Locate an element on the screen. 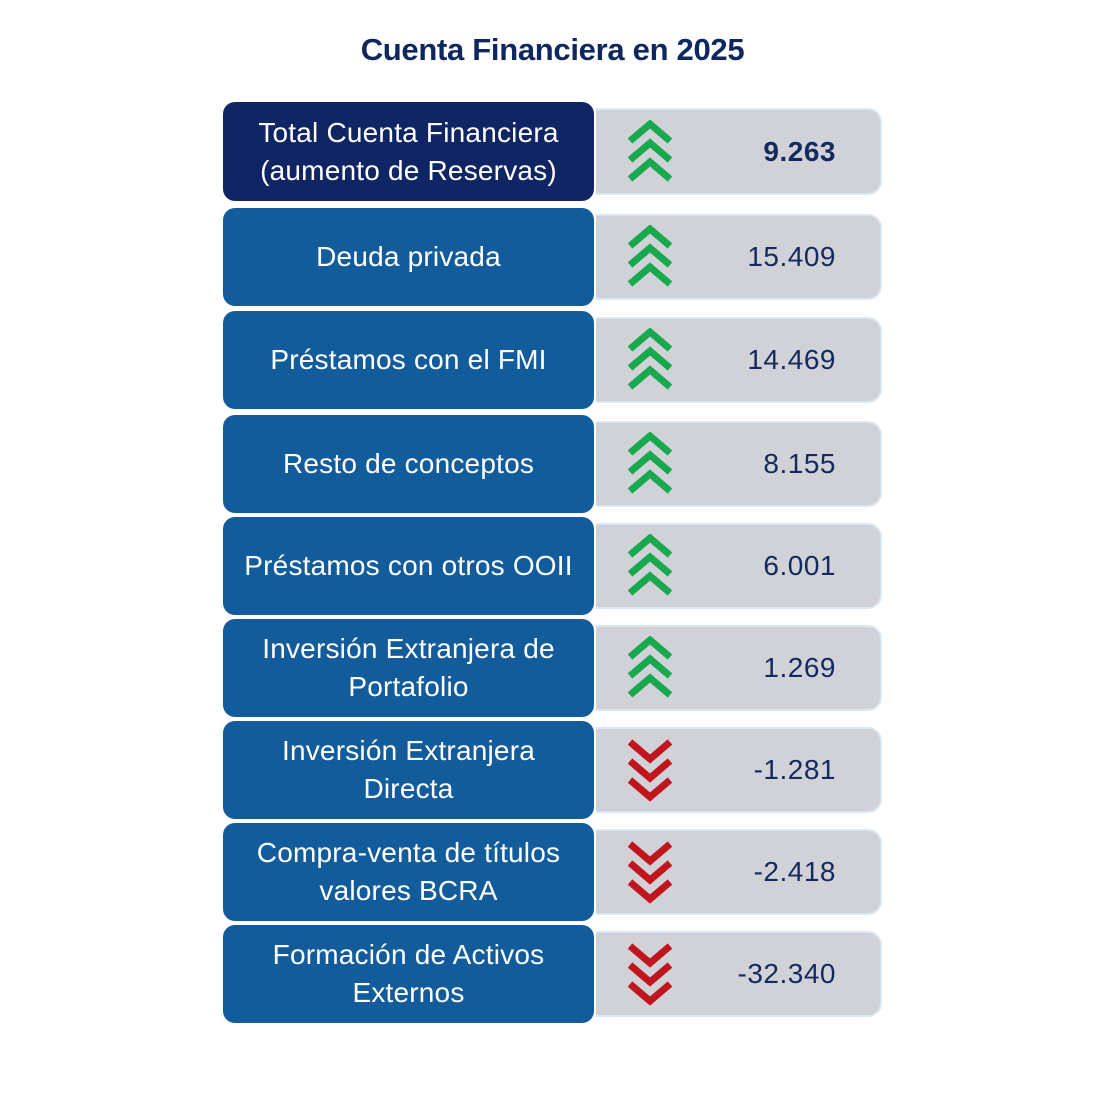 The image size is (1119, 1107). table-row: Préstamos con otros OOII 6.001 is located at coordinates (553, 566).